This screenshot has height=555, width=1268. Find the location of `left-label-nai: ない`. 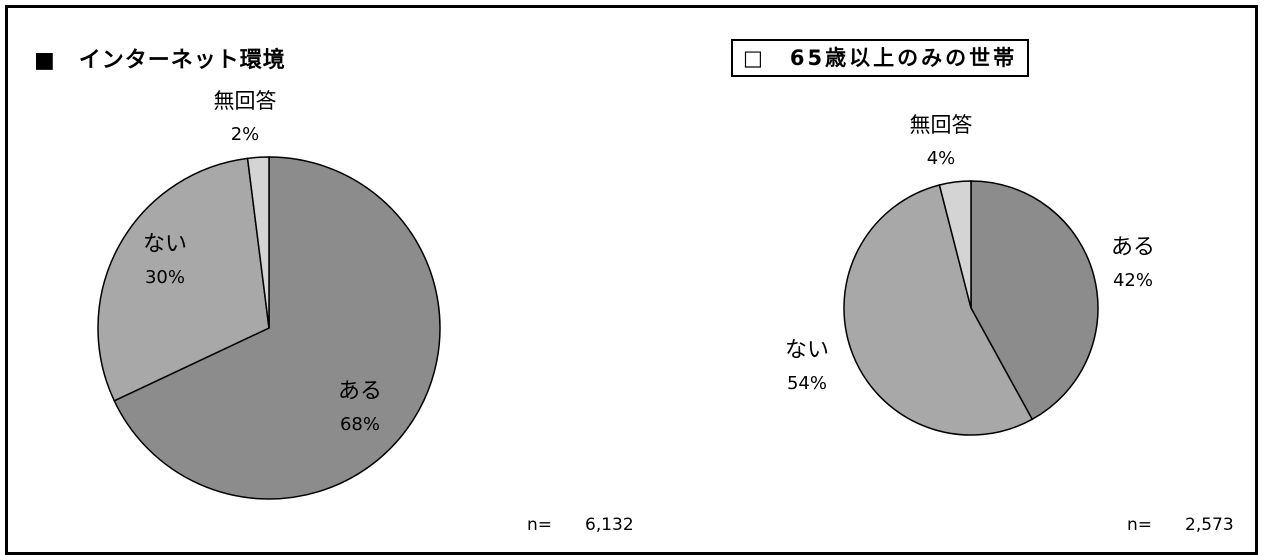

left-label-nai: ない is located at coordinates (165, 244).